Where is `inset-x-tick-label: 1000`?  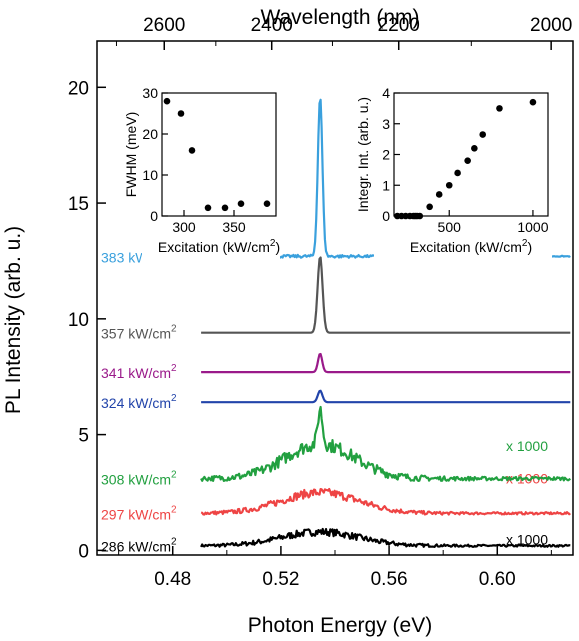 inset-x-tick-label: 1000 is located at coordinates (532, 227).